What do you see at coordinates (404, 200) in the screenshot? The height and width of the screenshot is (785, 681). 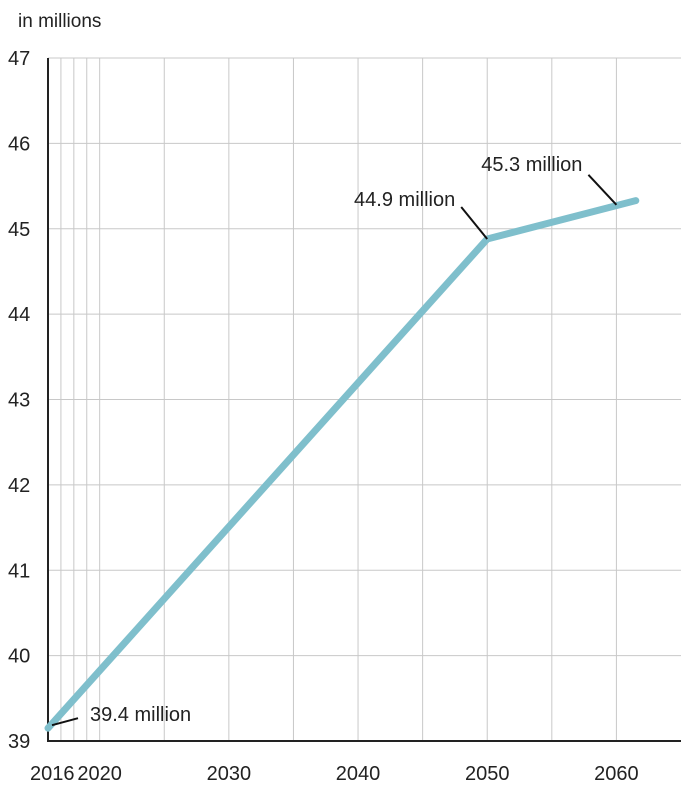 I see `annotation-label: 44.9 million` at bounding box center [404, 200].